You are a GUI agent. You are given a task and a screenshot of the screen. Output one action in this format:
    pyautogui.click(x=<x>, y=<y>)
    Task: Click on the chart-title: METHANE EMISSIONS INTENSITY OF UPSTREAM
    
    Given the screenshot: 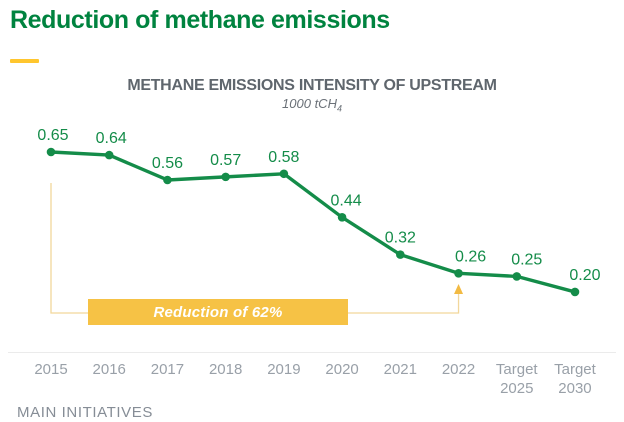 What is the action you would take?
    pyautogui.click(x=312, y=85)
    